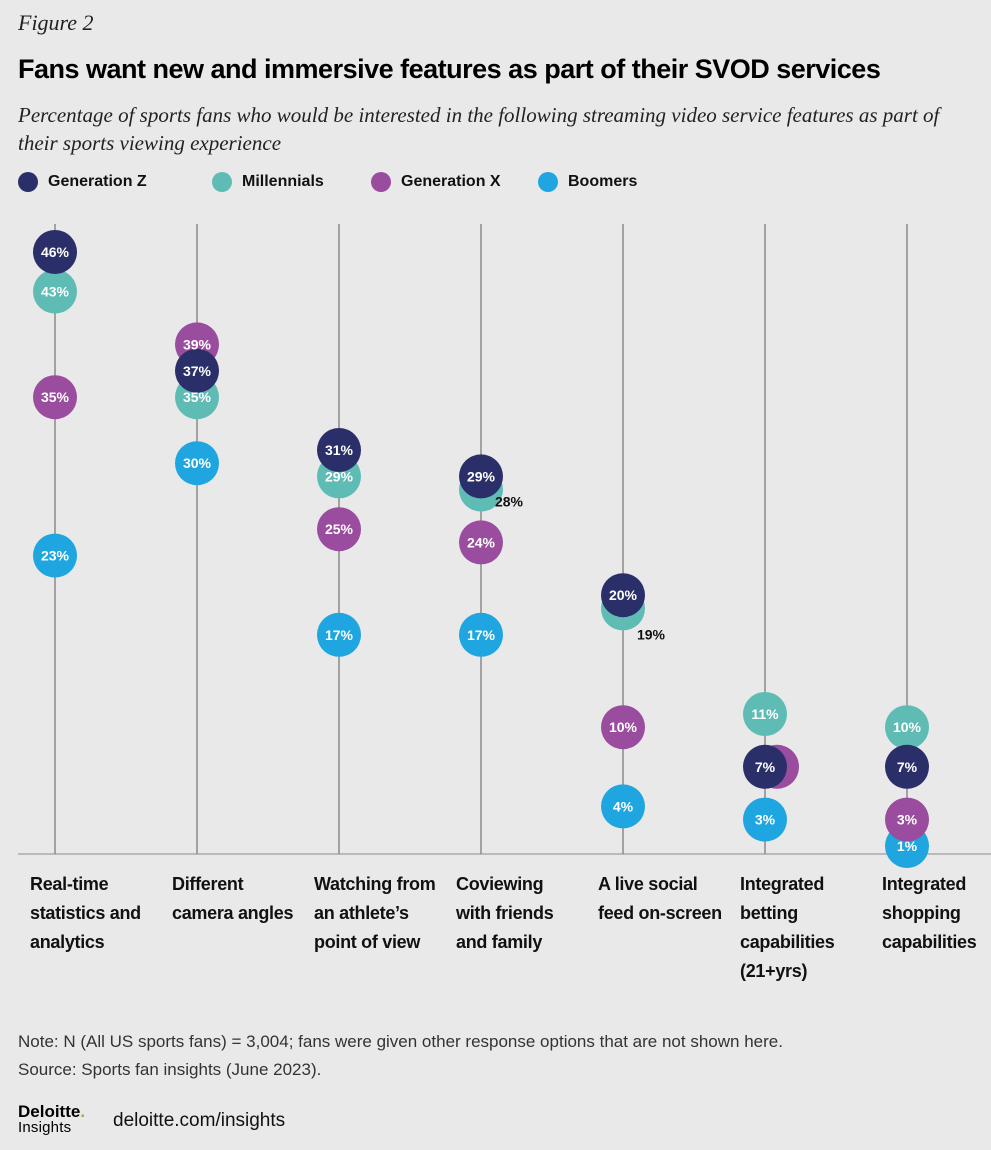  I want to click on deloitte-logo: Deloitte. Insights, so click(52, 1119).